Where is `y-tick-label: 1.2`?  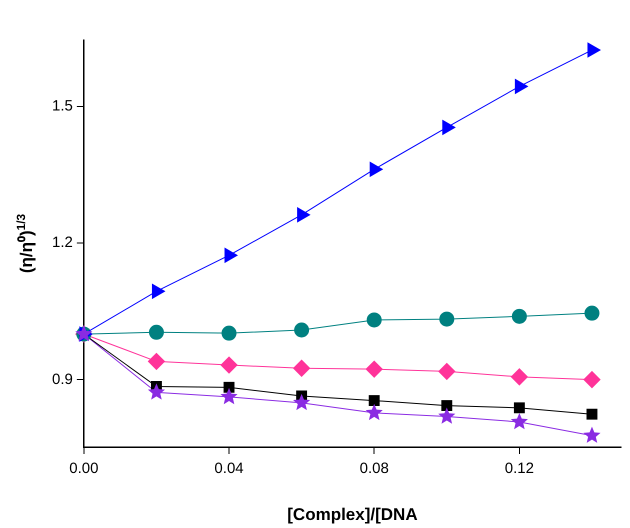
y-tick-label: 1.2 is located at coordinates (62, 243).